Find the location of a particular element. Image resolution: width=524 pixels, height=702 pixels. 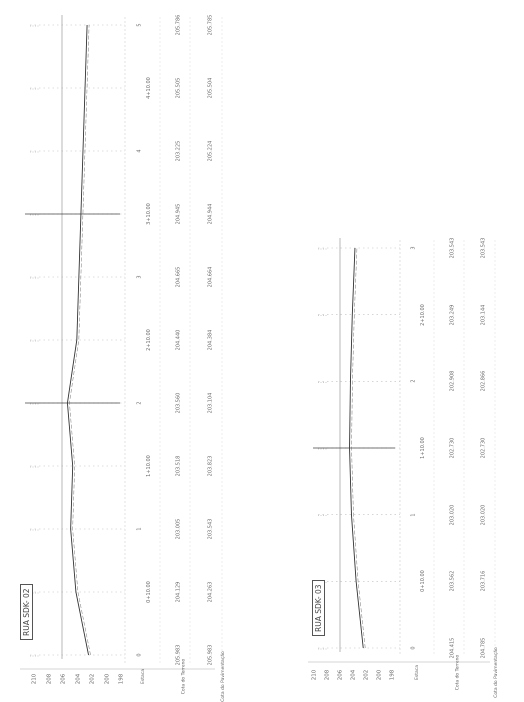

station-estaca: 3+10.00 is located at coordinates (148, 214).